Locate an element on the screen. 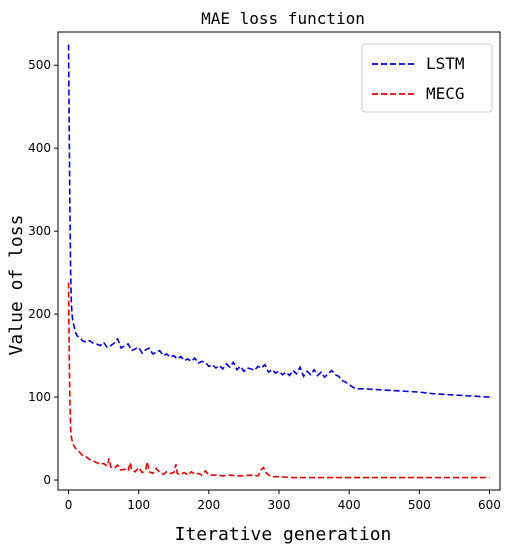 The height and width of the screenshot is (550, 509). x-tick-label: 100 is located at coordinates (138, 505).